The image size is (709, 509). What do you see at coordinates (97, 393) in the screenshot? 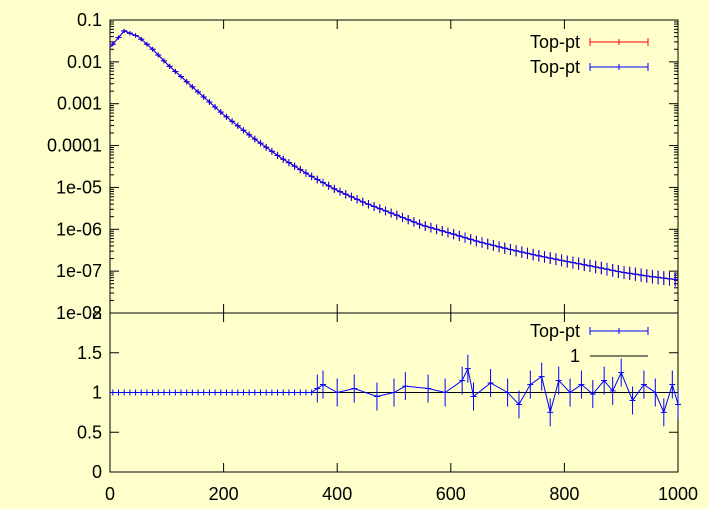
I see `bottom-y-tick-label: 1` at bounding box center [97, 393].